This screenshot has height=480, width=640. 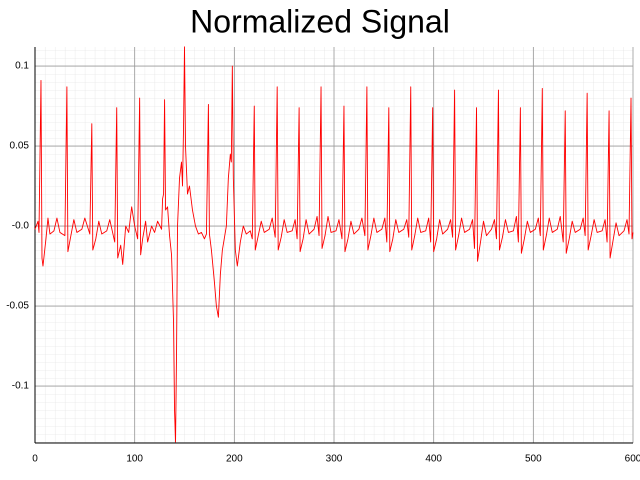 What do you see at coordinates (533, 459) in the screenshot?
I see `x-tick-label: 500` at bounding box center [533, 459].